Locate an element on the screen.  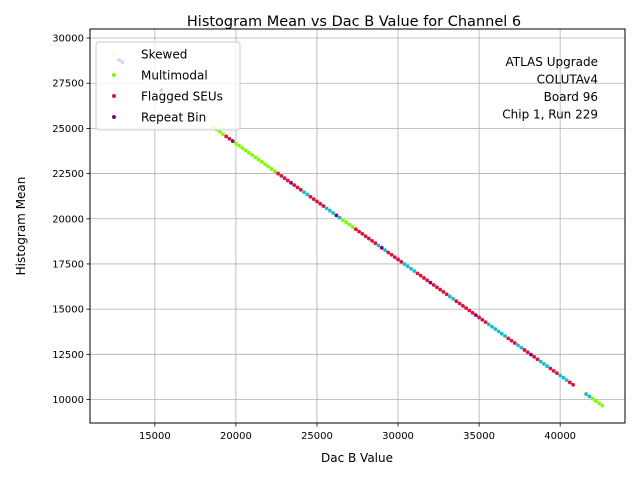
x-axis-label: Dac B Value is located at coordinates (357, 458).